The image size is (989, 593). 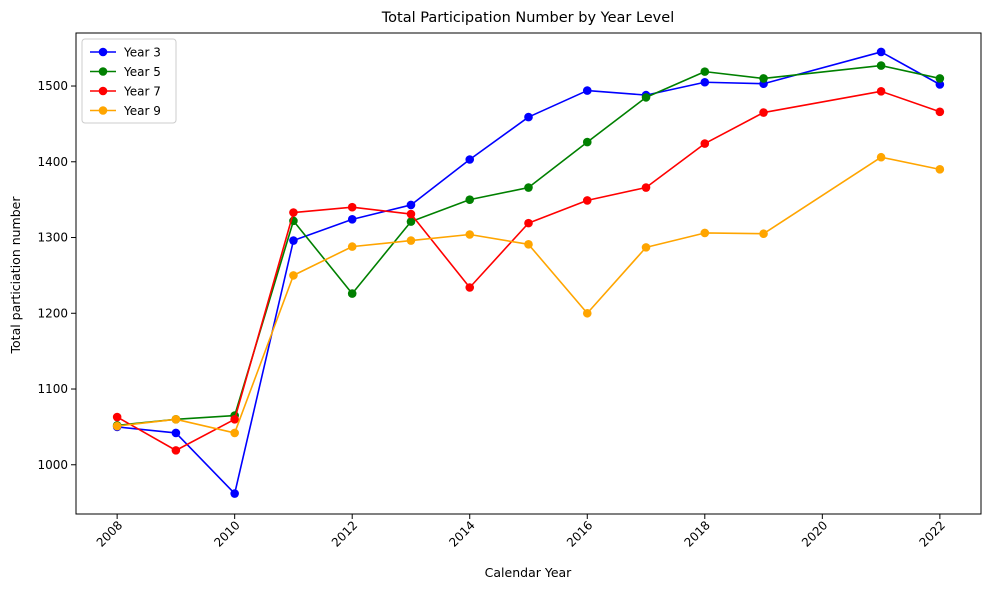 What do you see at coordinates (527, 18) in the screenshot?
I see `chart-title: Total Participation Number by Year Level` at bounding box center [527, 18].